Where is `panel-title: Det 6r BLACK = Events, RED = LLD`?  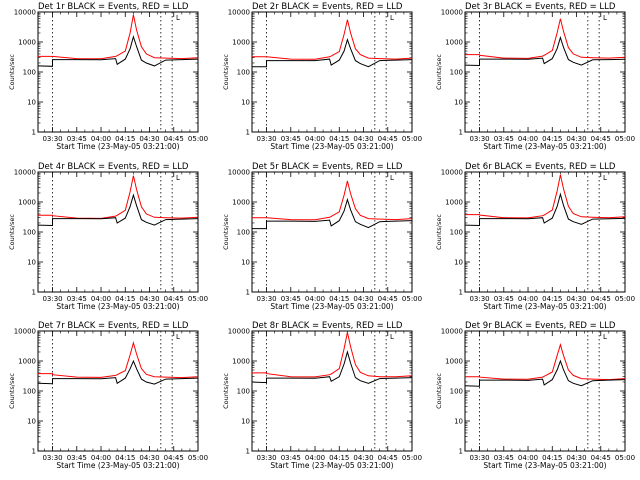
panel-title: Det 6r BLACK = Events, RED = LLD is located at coordinates (540, 167).